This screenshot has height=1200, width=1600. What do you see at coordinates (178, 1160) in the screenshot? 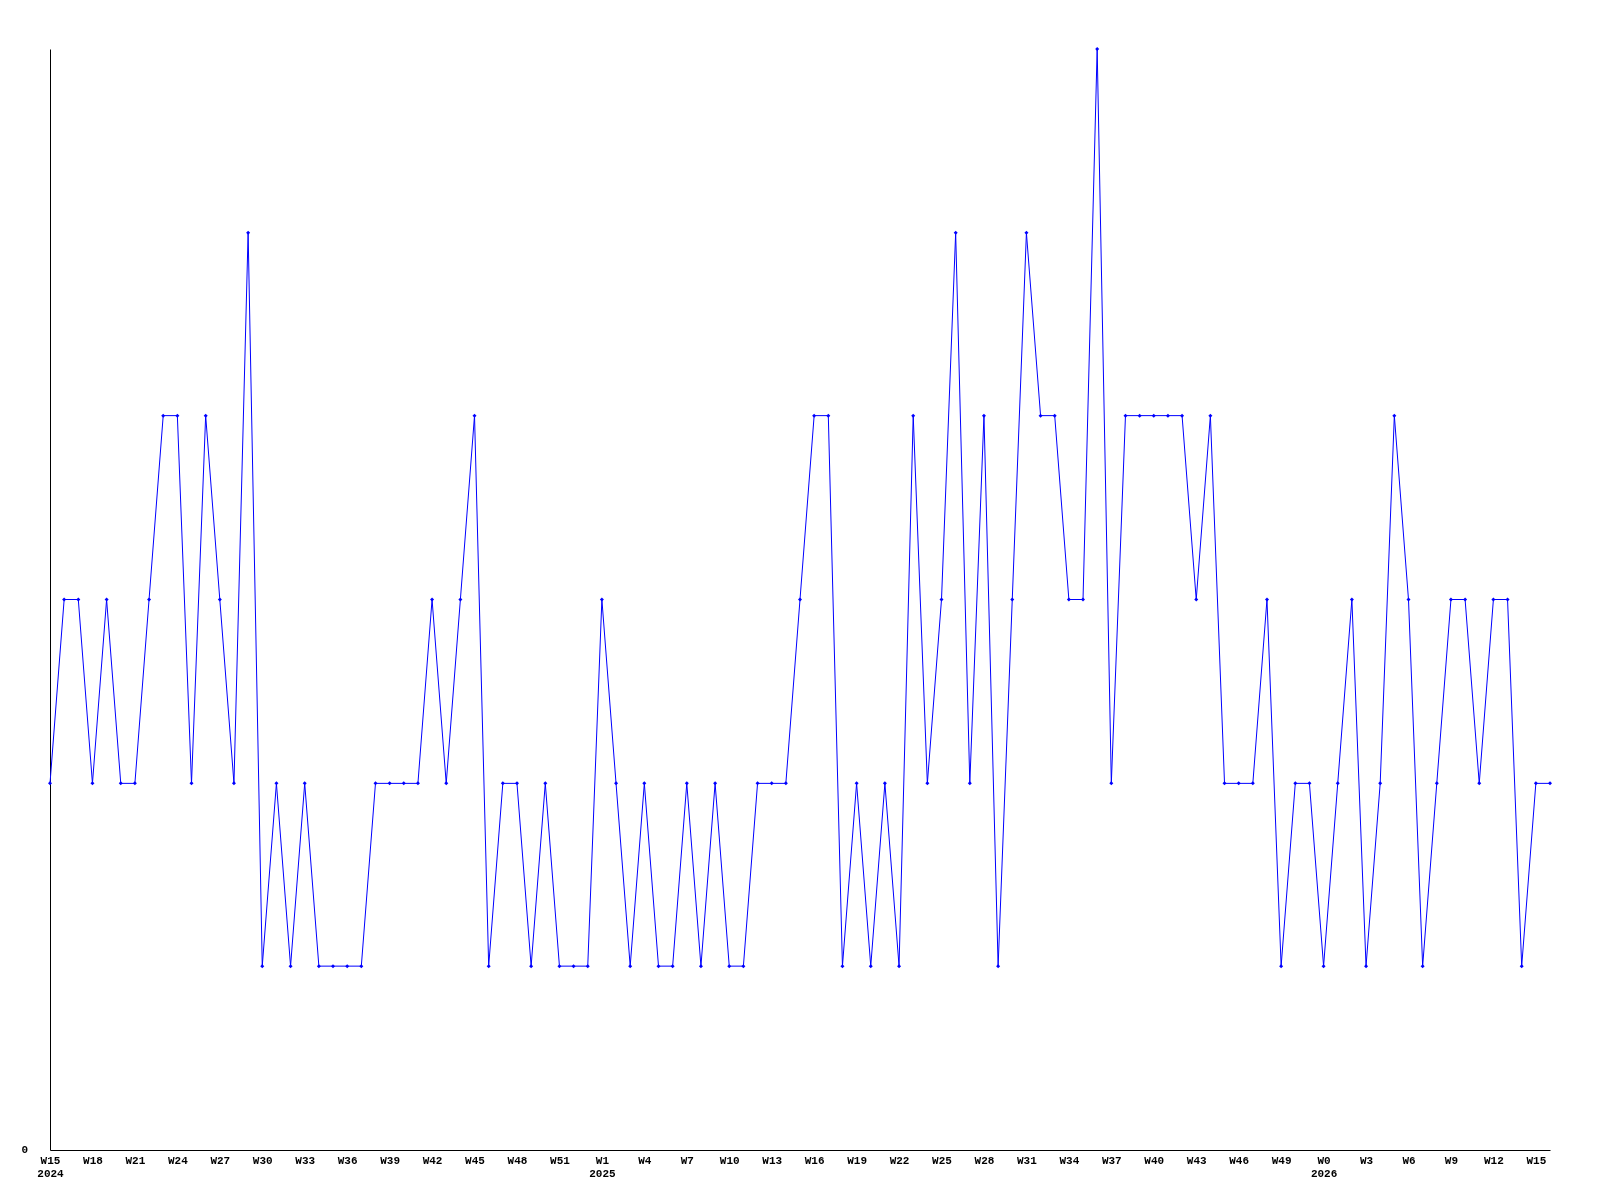
I see `x-tick-label: W24` at bounding box center [178, 1160].